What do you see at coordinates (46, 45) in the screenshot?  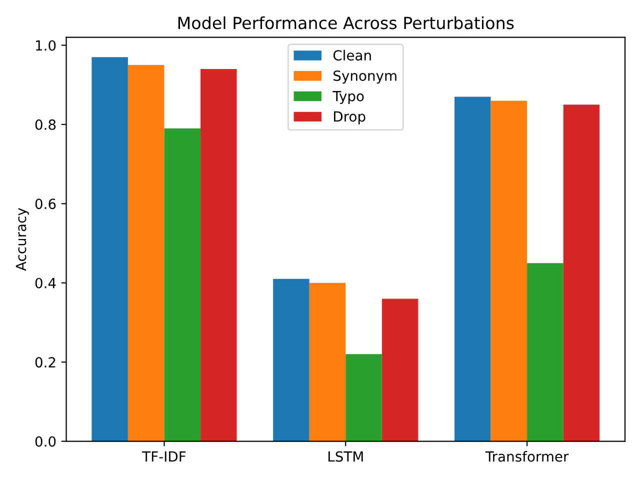 I see `y-tick-label: 1.0` at bounding box center [46, 45].